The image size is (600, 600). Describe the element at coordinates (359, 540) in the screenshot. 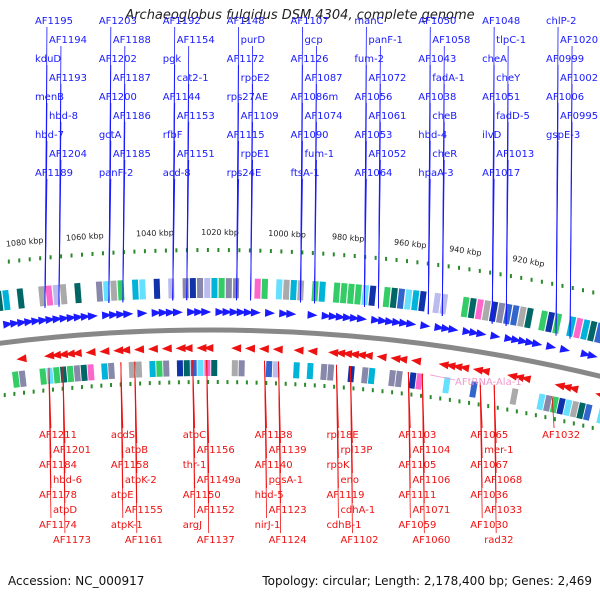

I see `gene-label: AF1102` at that location.